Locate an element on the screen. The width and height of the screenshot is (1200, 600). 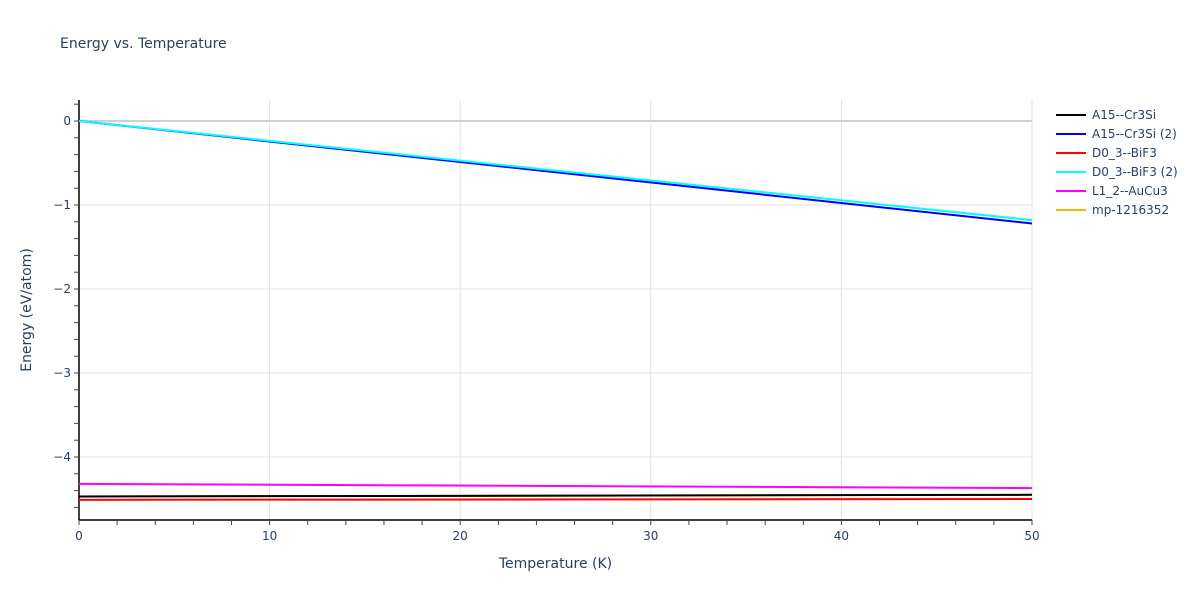
y-tick-label: 0 is located at coordinates (67, 121).